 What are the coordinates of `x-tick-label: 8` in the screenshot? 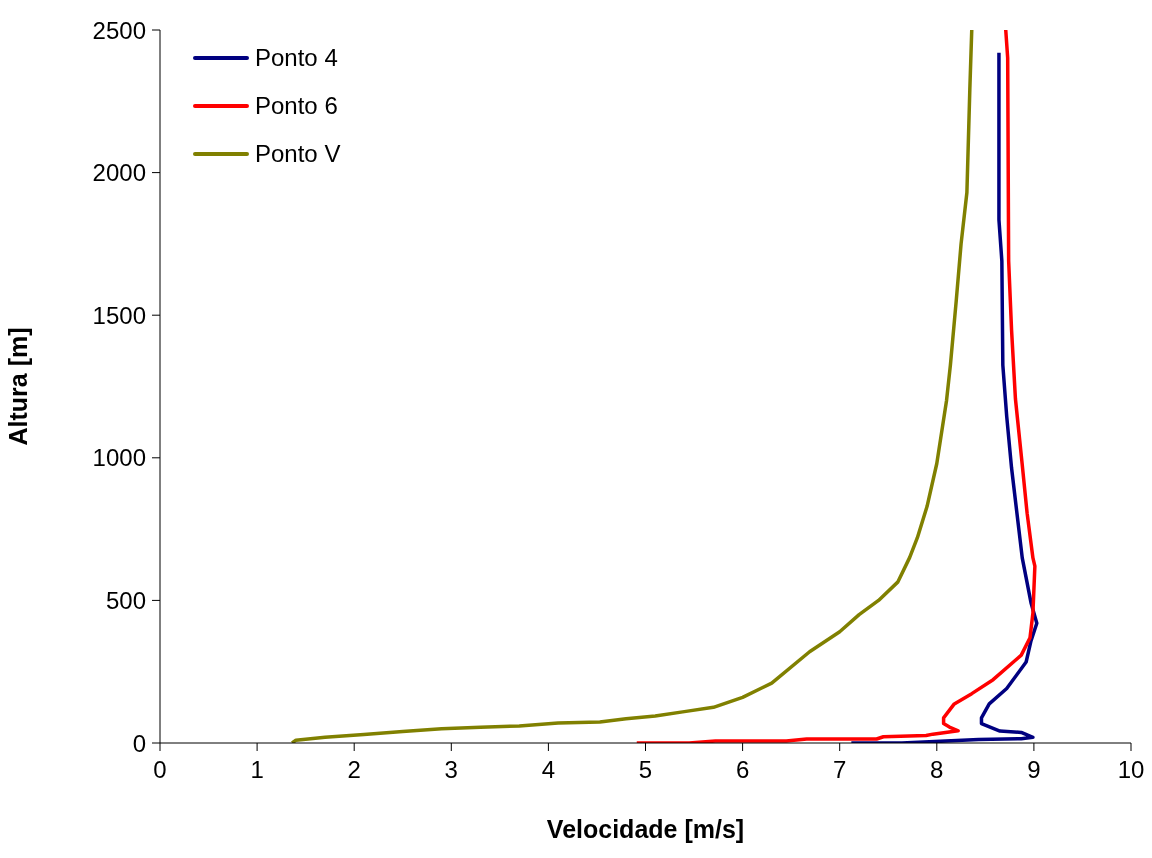 It's located at (937, 770).